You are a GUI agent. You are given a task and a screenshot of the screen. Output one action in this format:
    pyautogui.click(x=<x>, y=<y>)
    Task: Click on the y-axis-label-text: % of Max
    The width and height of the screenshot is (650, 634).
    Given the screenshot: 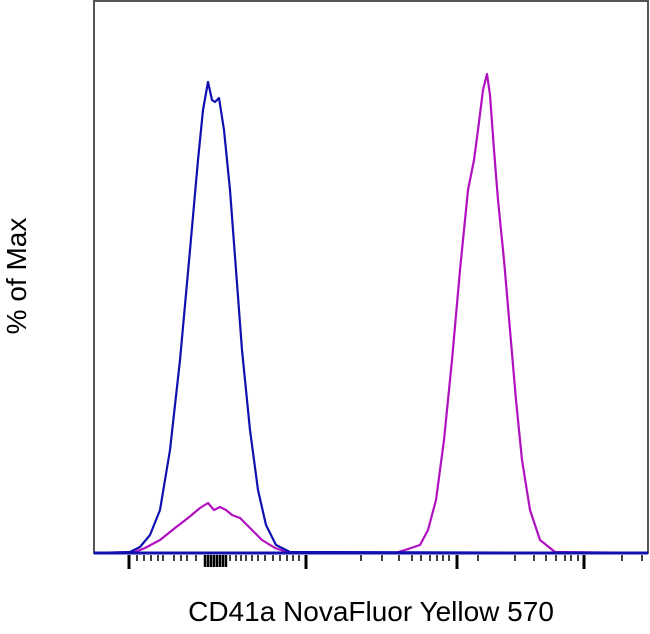 What is the action you would take?
    pyautogui.click(x=16, y=276)
    